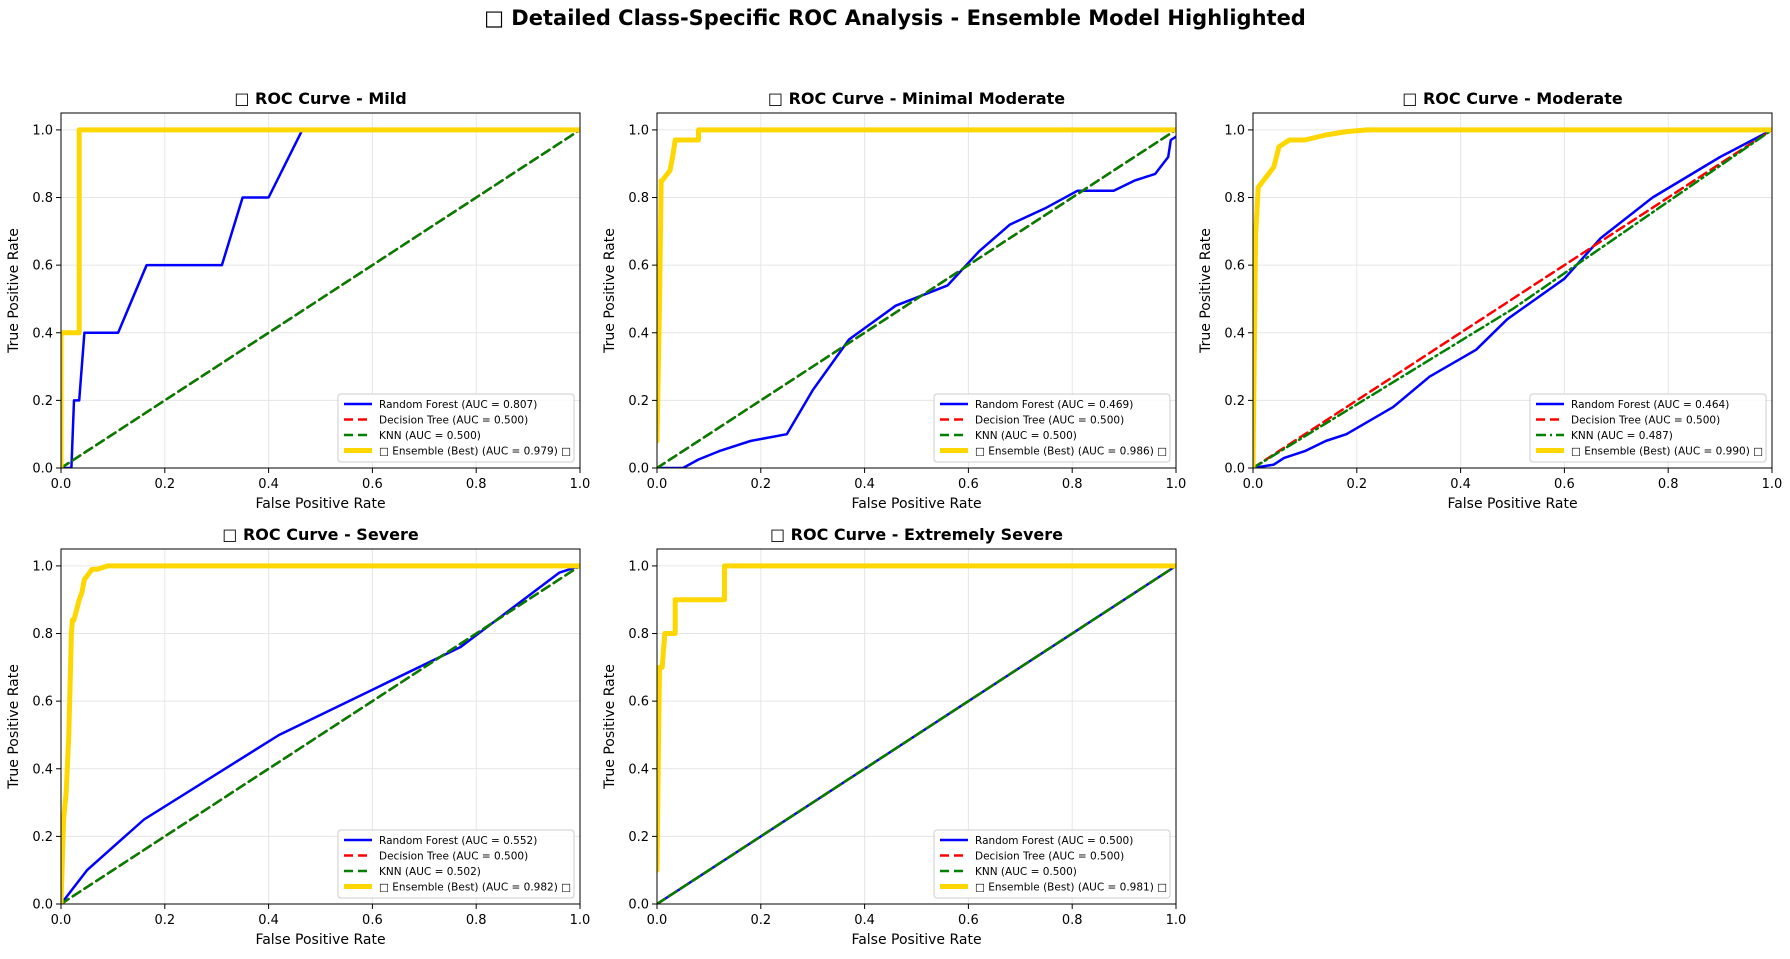 Image resolution: width=1790 pixels, height=959 pixels. I want to click on series-line-decision-tree, so click(1512, 298).